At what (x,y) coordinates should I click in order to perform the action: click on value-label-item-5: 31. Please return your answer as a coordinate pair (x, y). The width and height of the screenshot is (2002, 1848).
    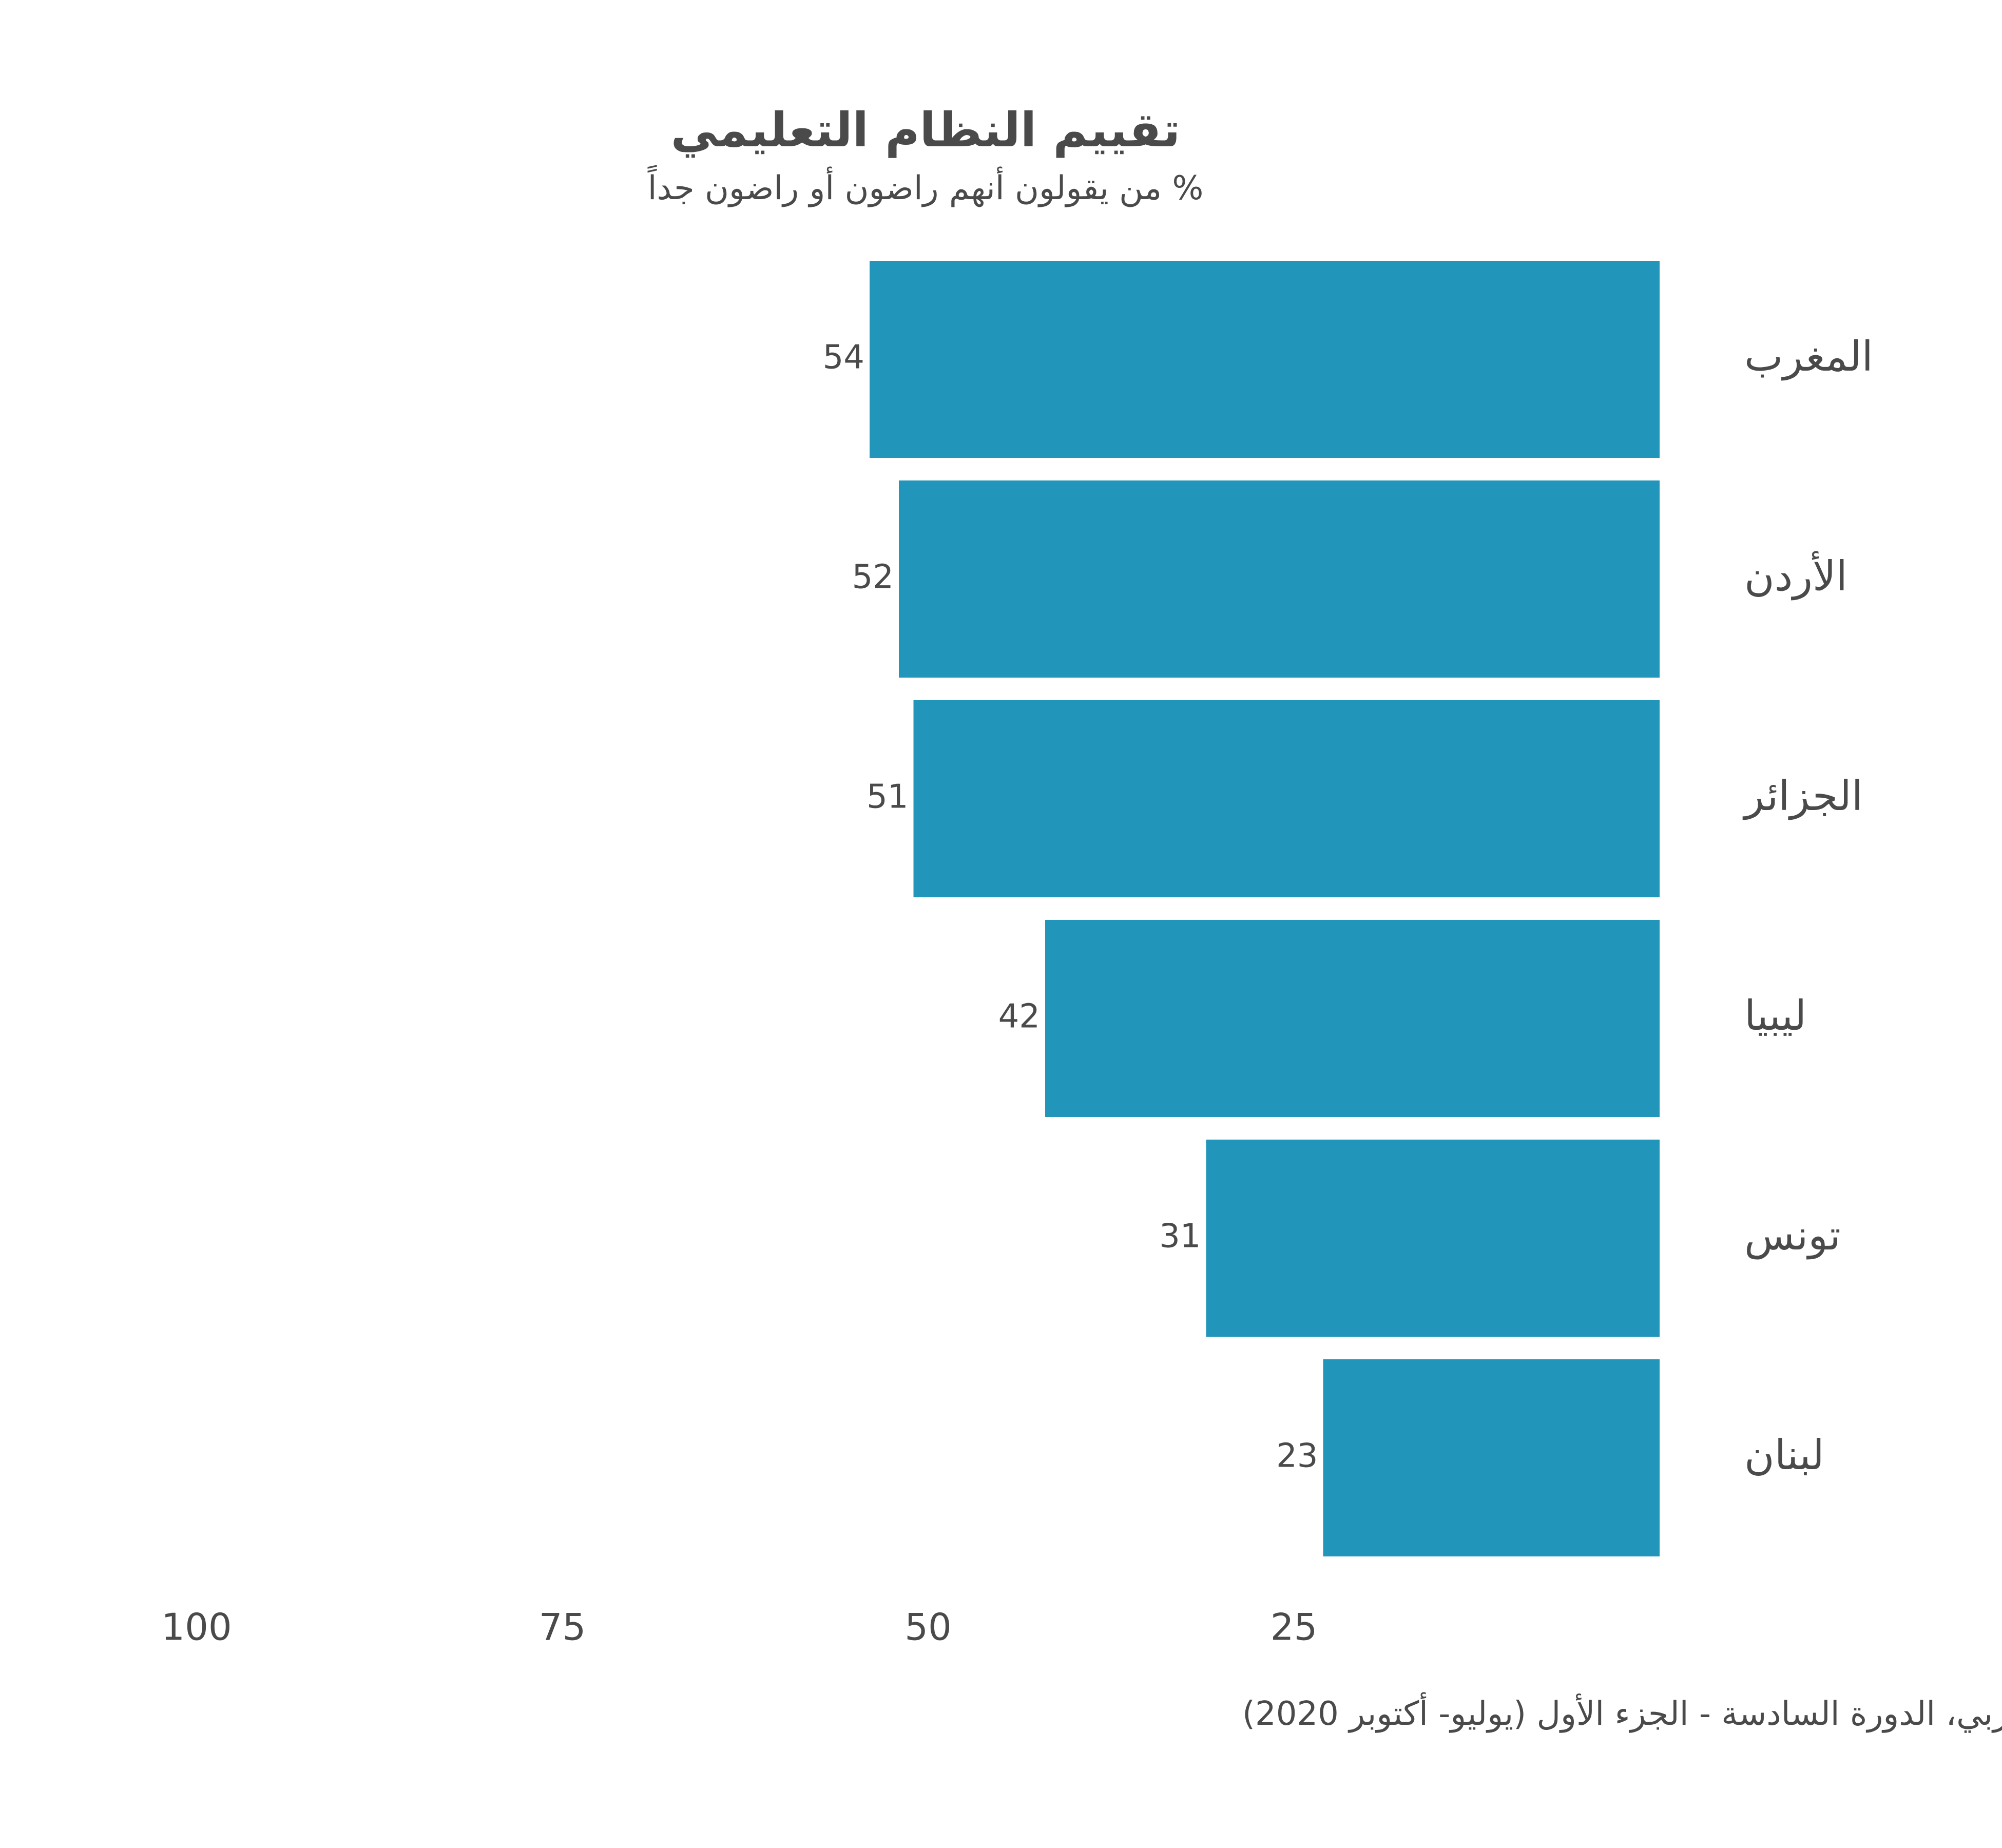
    Looking at the image, I should click on (1180, 1237).